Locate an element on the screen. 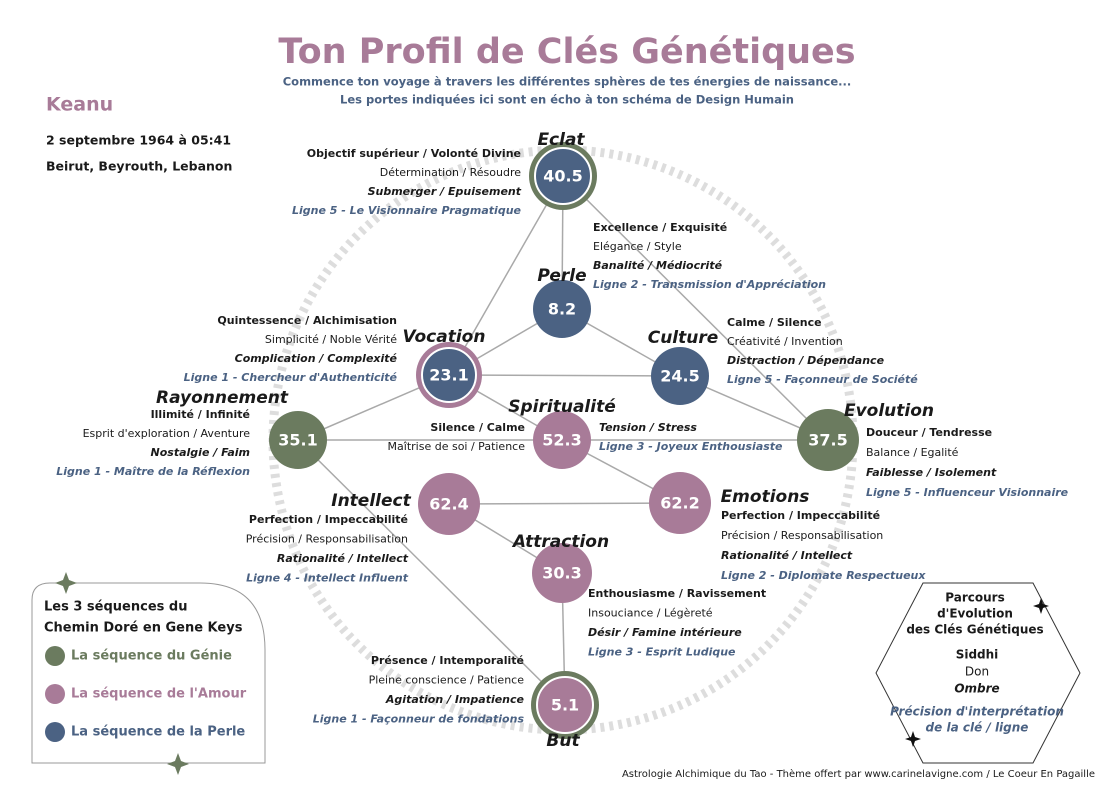  person-name: Keanu is located at coordinates (79, 105).